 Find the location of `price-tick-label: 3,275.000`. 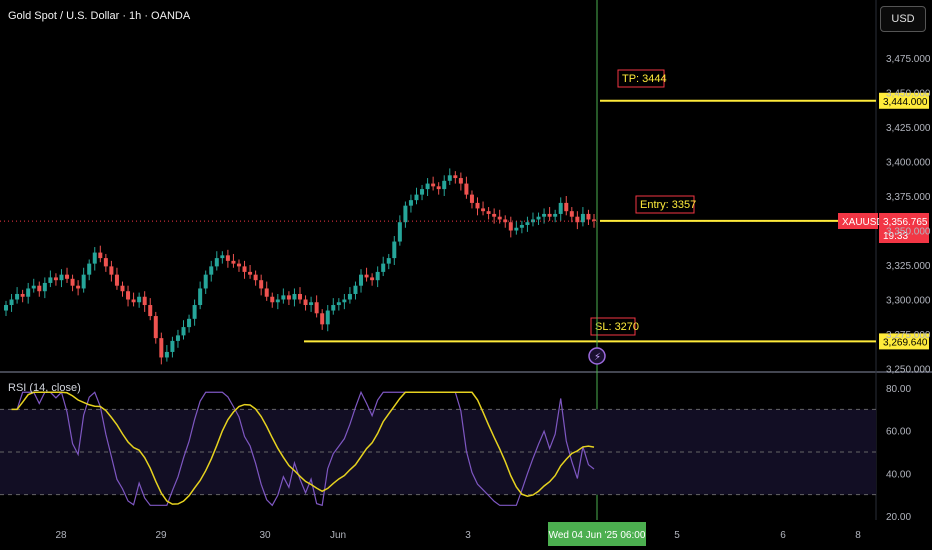

price-tick-label: 3,275.000 is located at coordinates (908, 335).